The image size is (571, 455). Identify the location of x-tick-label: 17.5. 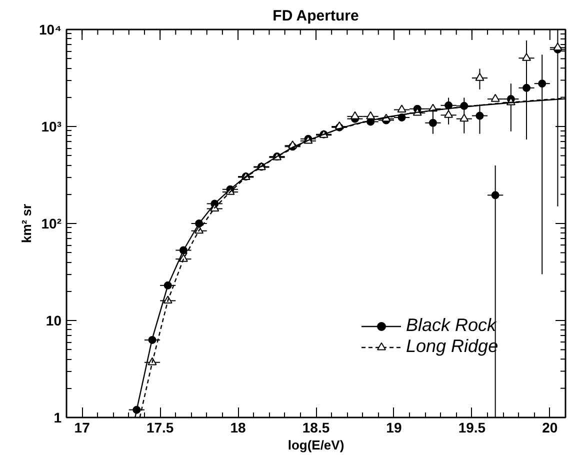
(160, 428).